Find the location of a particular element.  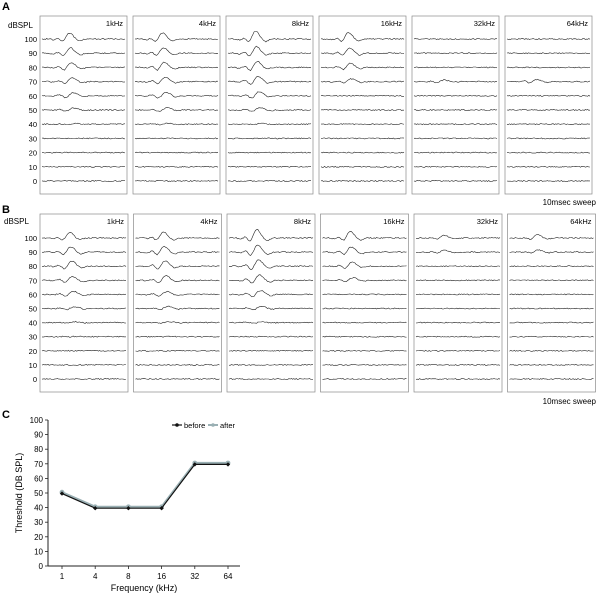

y-tick-label: 80 is located at coordinates (38, 449).